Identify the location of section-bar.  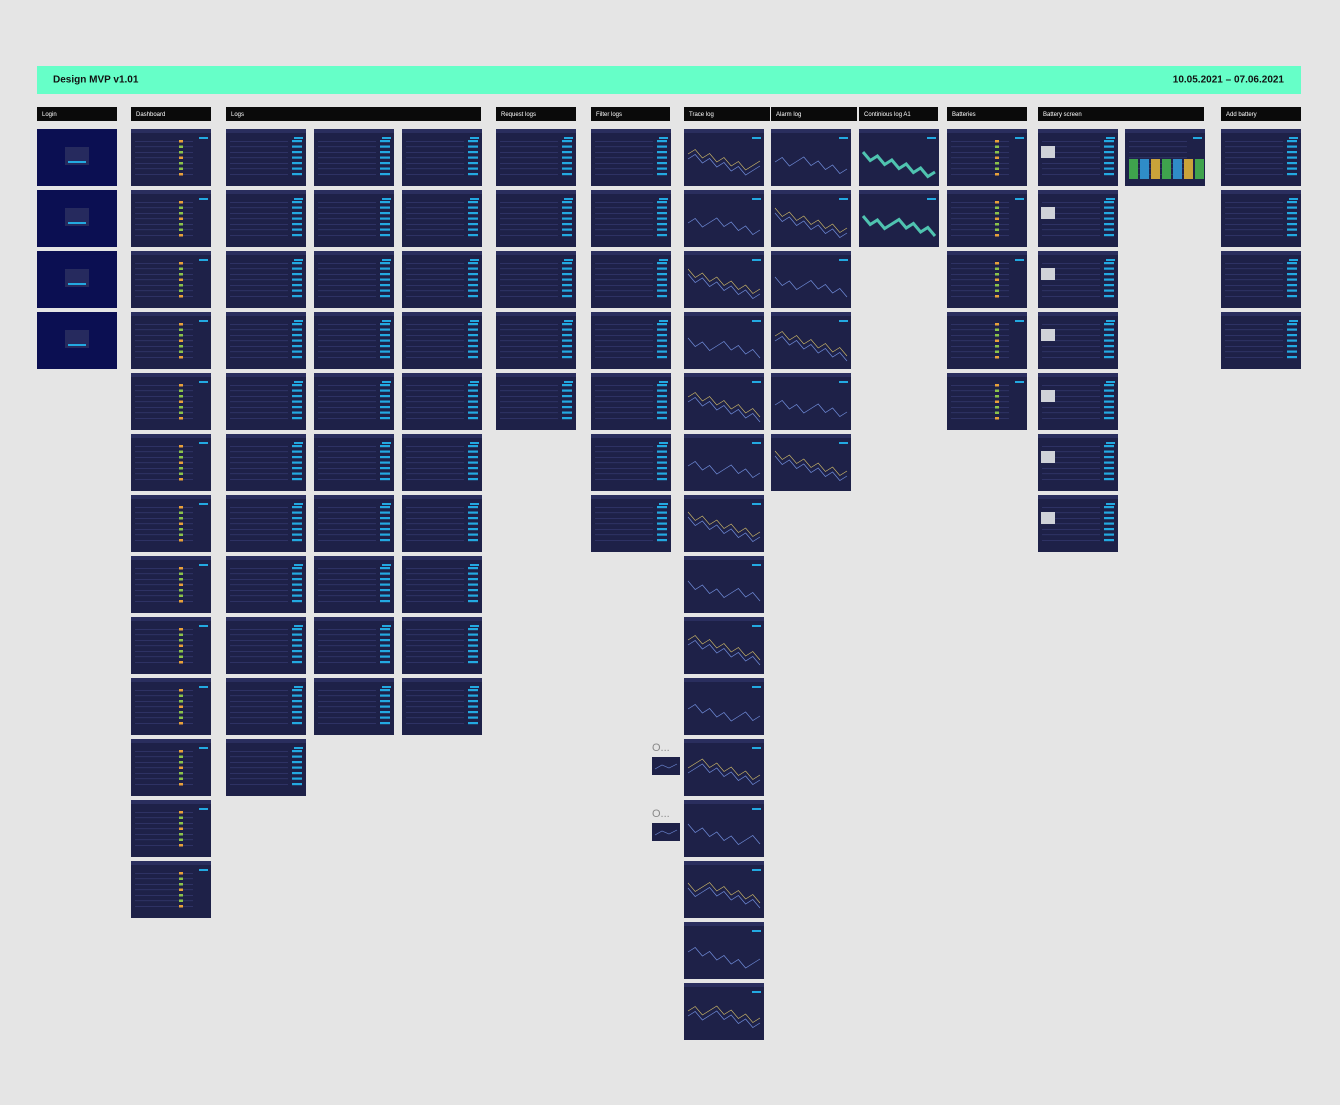
(727, 114).